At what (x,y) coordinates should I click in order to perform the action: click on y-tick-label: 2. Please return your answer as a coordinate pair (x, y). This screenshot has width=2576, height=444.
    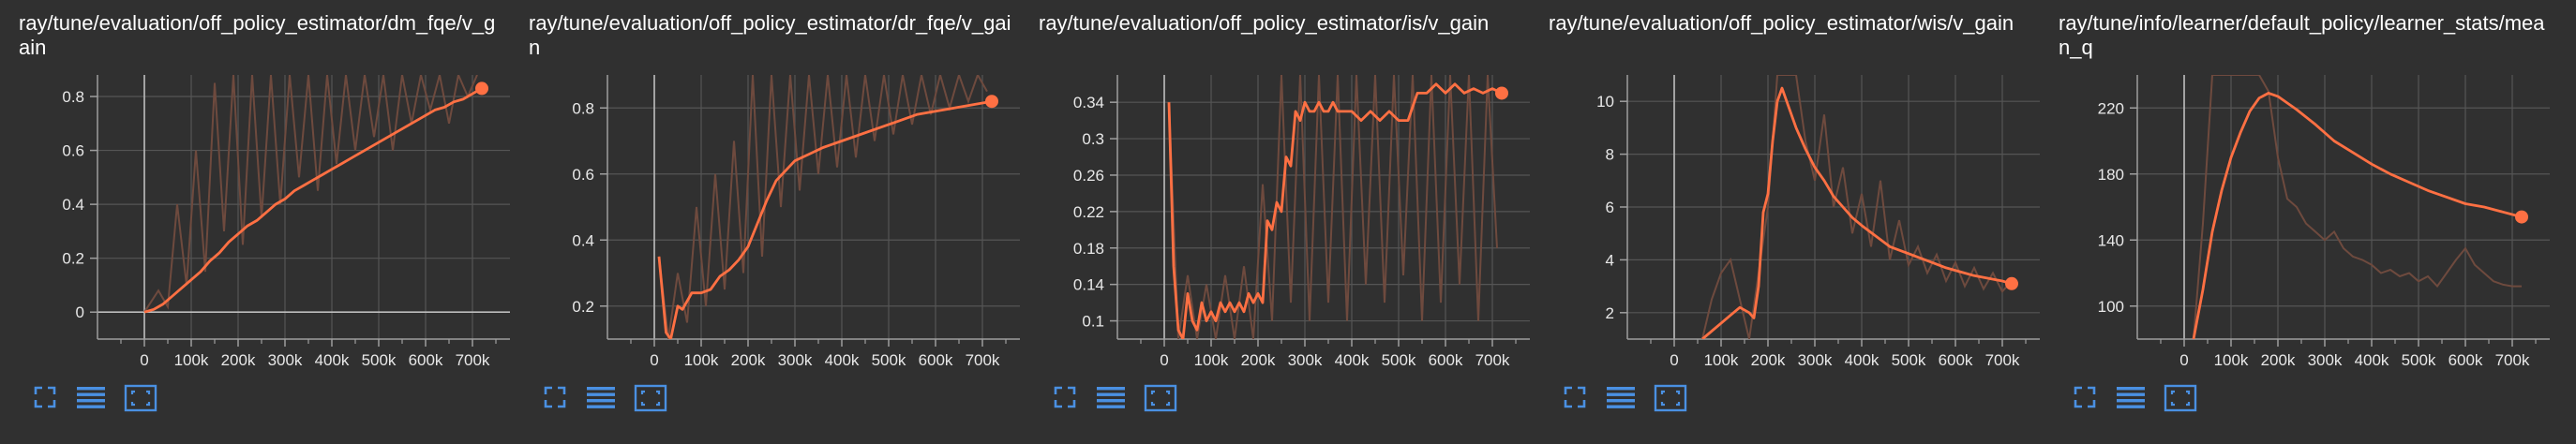
    Looking at the image, I should click on (1610, 313).